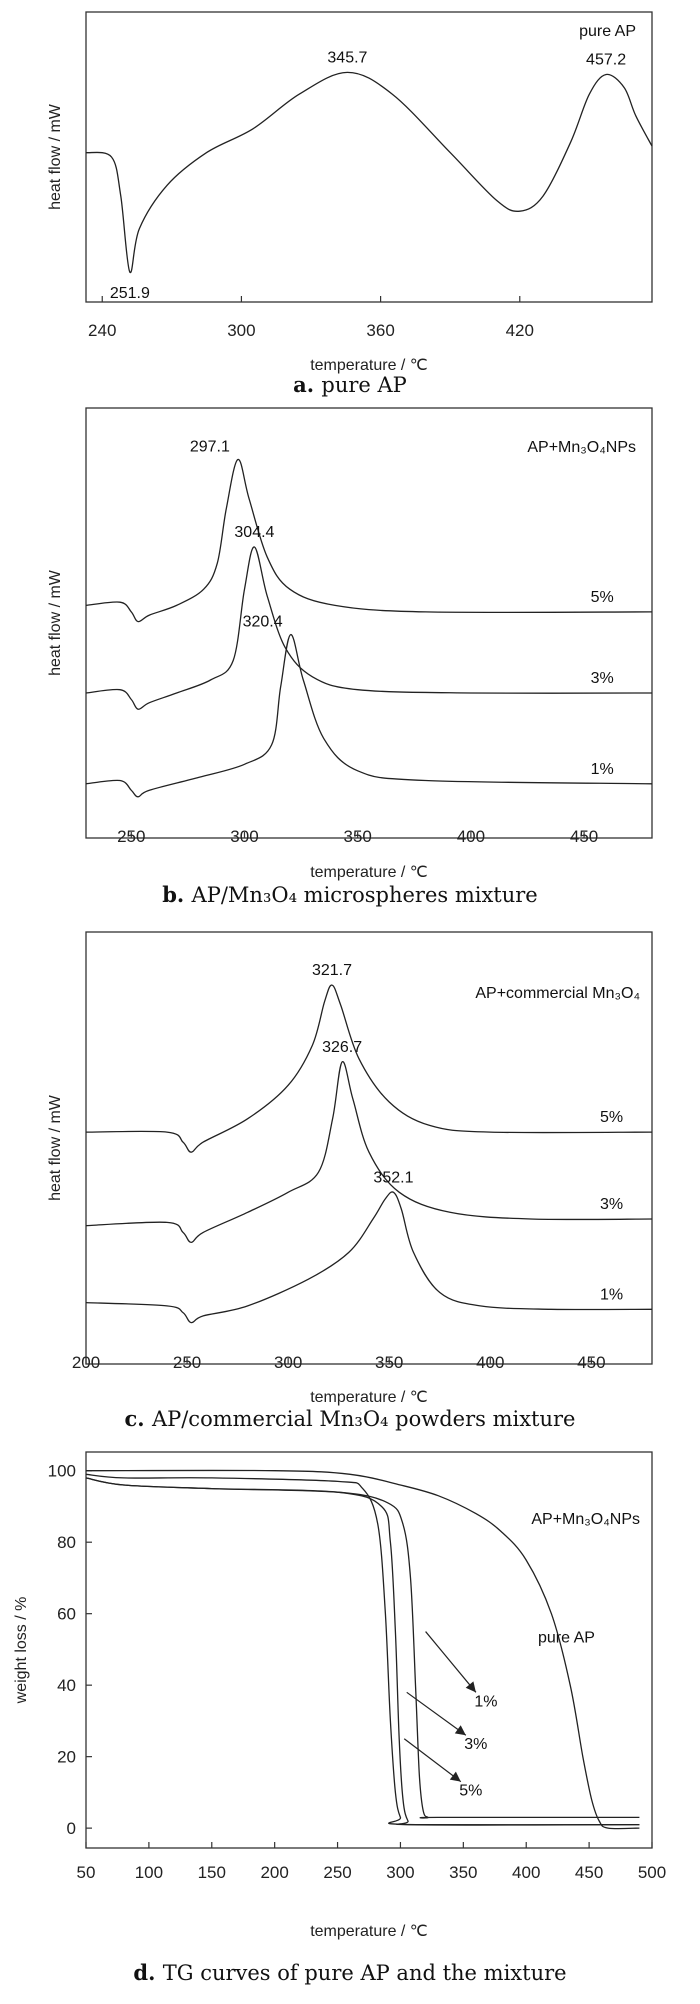 The height and width of the screenshot is (2004, 700). I want to click on caption-2: b. AP/Mn₃O₄ microspheres mixture, so click(350, 894).